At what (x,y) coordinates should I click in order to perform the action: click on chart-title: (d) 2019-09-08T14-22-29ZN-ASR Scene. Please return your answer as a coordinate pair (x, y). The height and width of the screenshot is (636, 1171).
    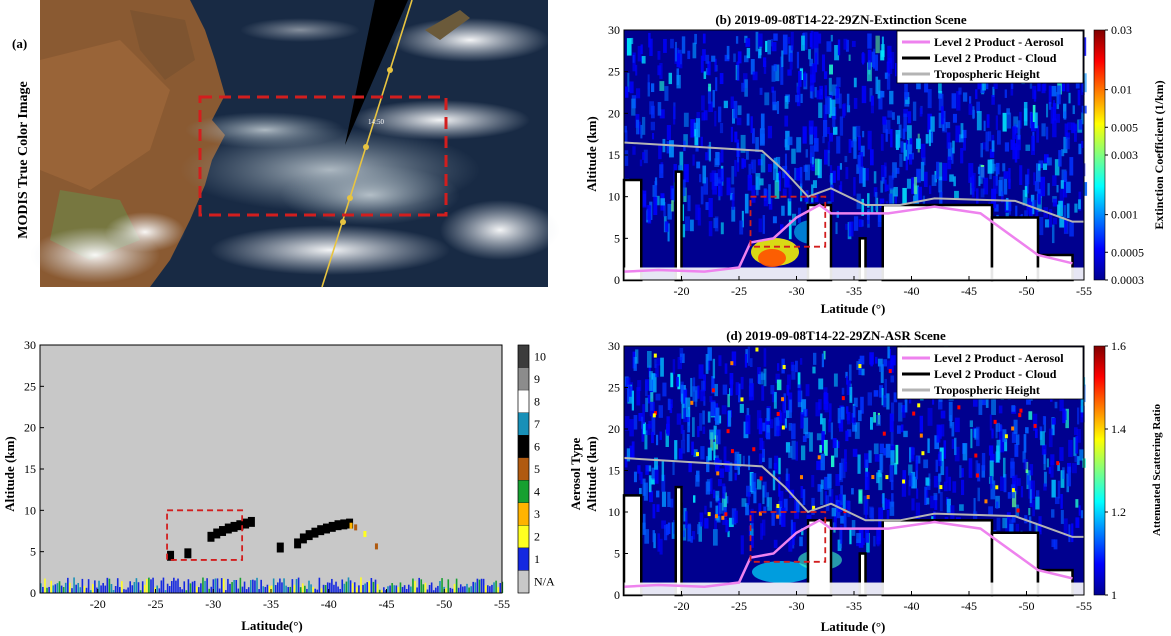
    Looking at the image, I should click on (836, 335).